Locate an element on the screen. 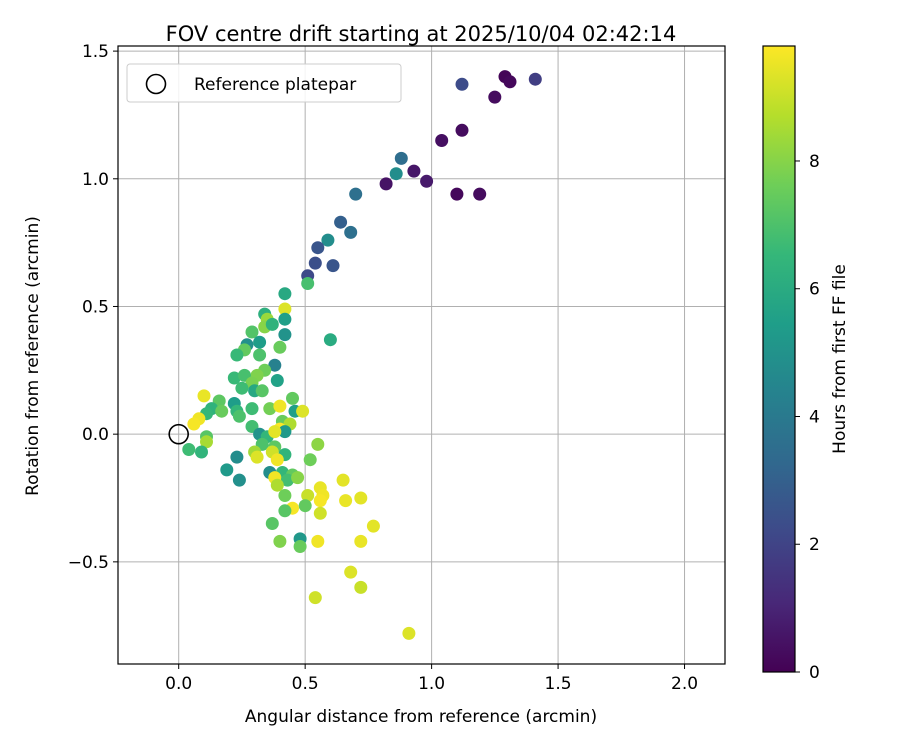 The image size is (900, 750). y-tick-label: 1.0 is located at coordinates (95, 180).